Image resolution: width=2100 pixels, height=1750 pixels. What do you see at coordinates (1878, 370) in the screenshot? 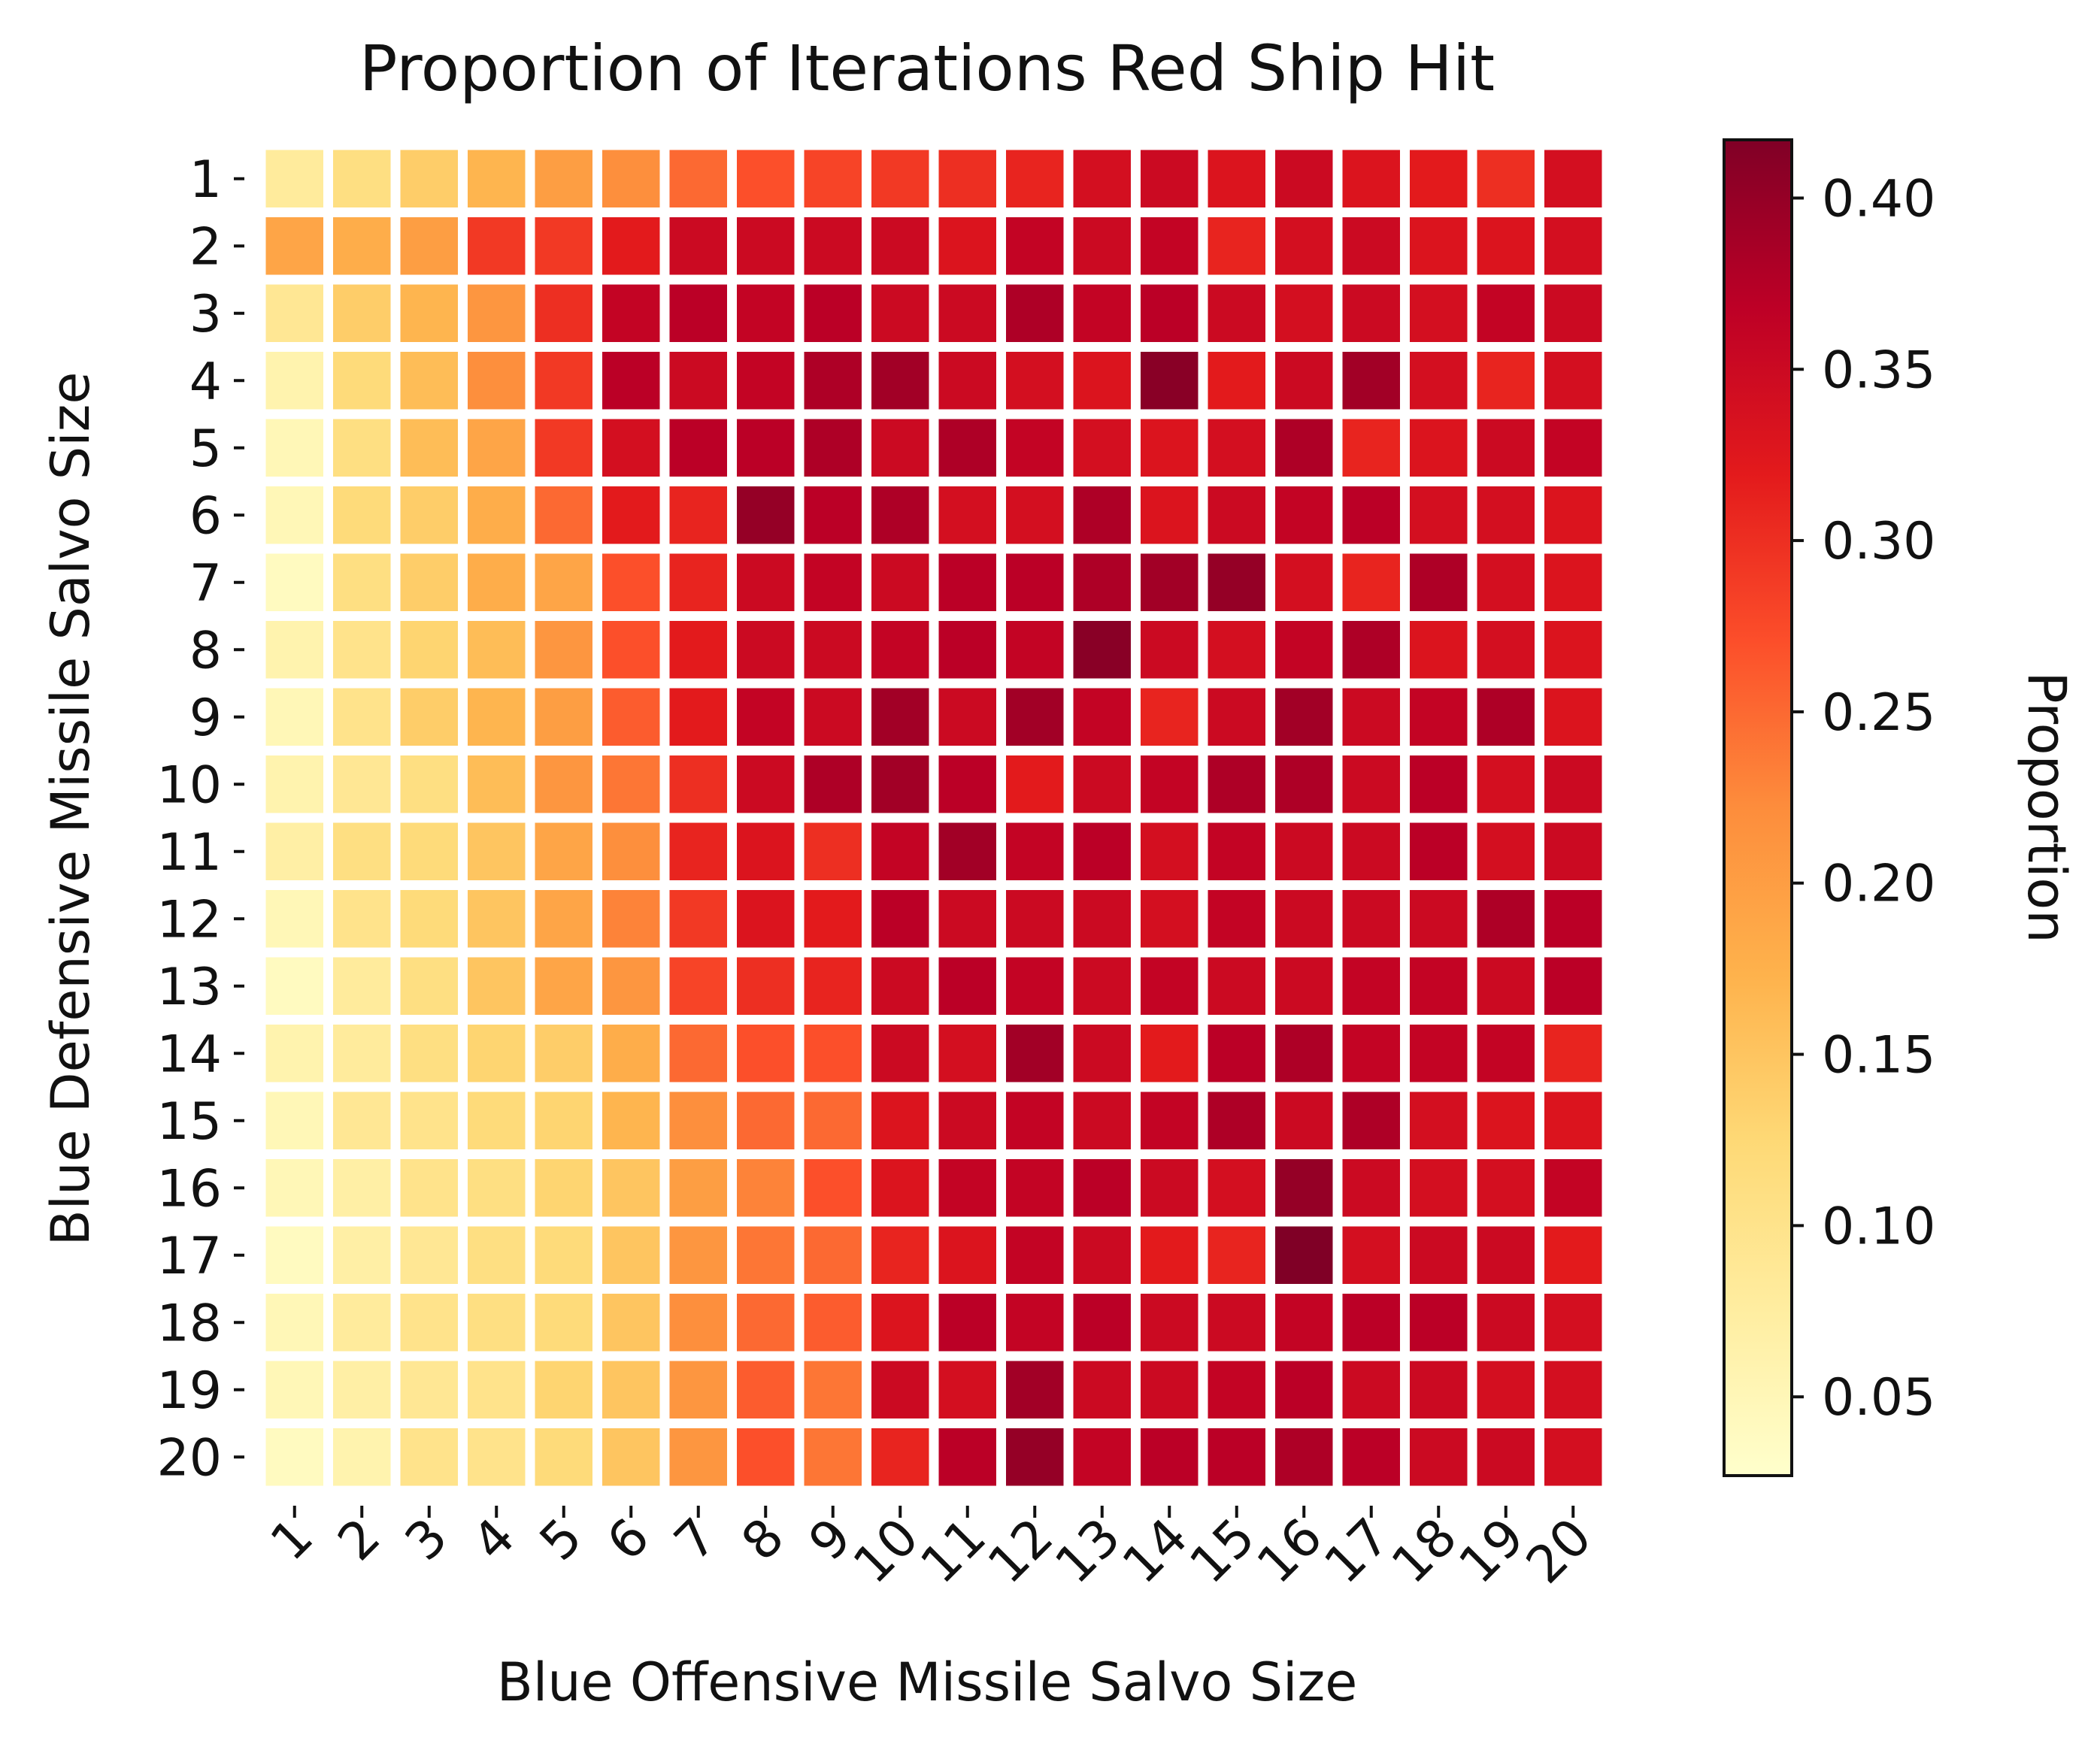
I see `colorbar-tick-label: 0.35` at bounding box center [1878, 370].